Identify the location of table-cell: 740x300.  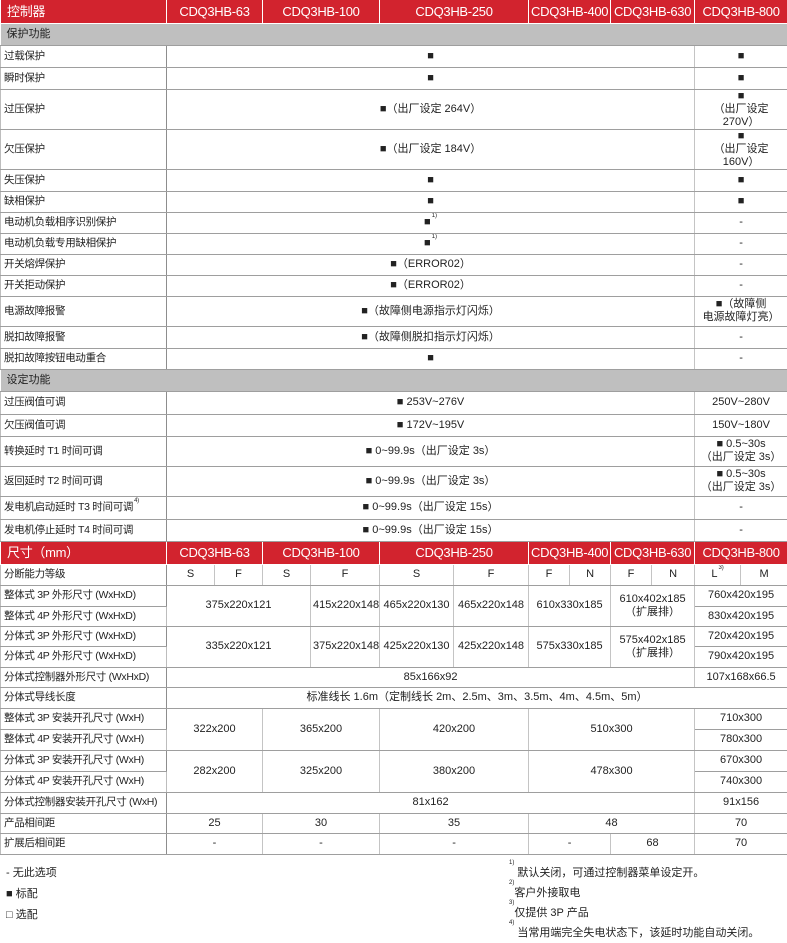
(741, 781).